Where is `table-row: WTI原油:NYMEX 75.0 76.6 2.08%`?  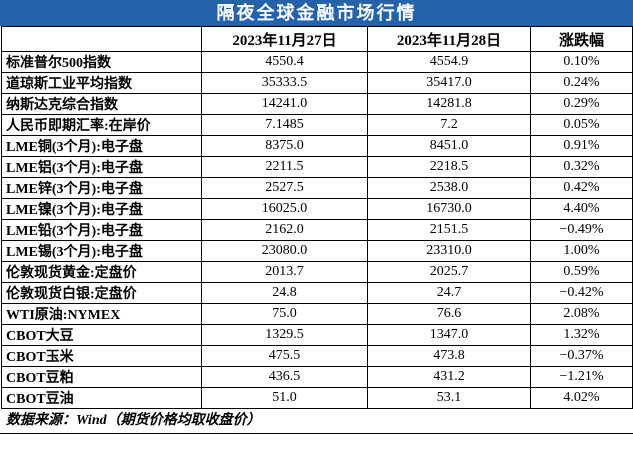
table-row: WTI原油:NYMEX 75.0 76.6 2.08% is located at coordinates (317, 314).